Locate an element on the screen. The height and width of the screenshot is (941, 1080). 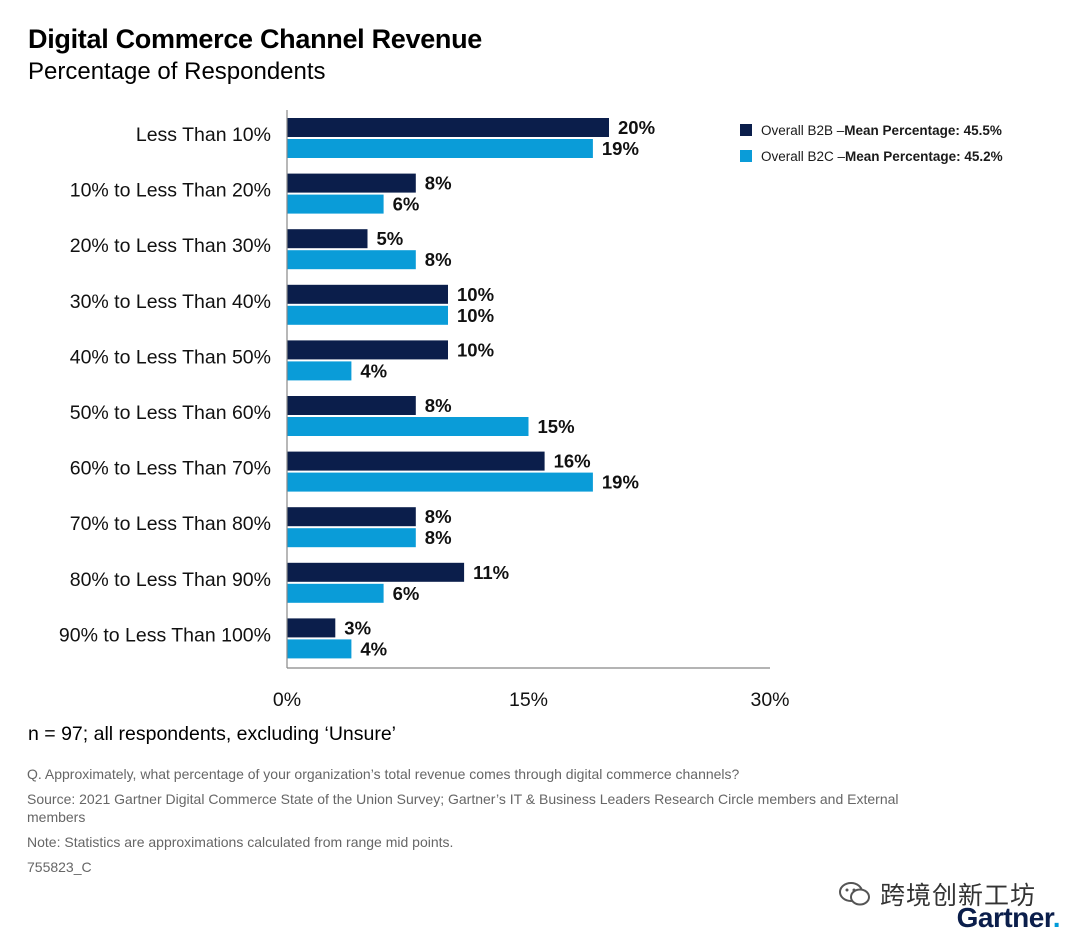
legend-label-b2b: Overall B2B – is located at coordinates (803, 130).